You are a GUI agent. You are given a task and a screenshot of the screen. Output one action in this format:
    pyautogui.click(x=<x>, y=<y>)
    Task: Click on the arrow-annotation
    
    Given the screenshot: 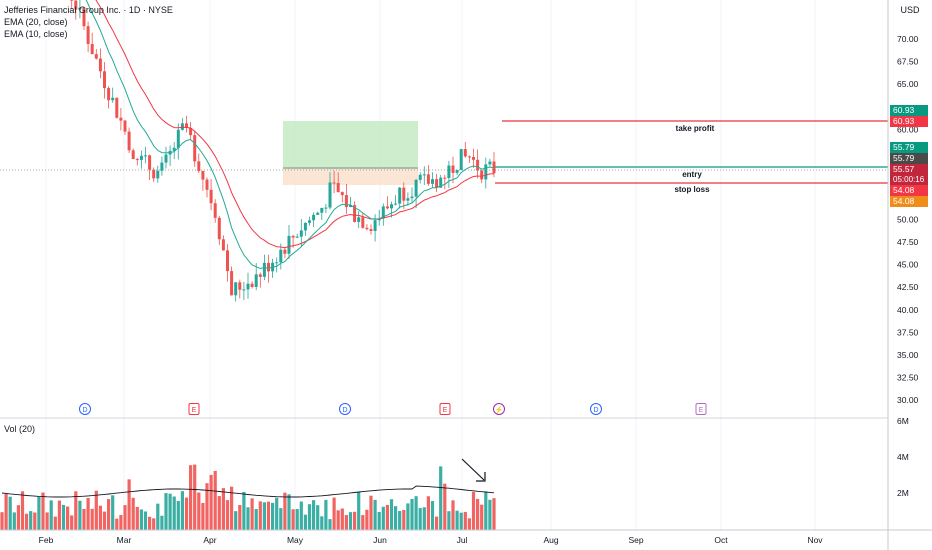 What is the action you would take?
    pyautogui.click(x=473, y=470)
    